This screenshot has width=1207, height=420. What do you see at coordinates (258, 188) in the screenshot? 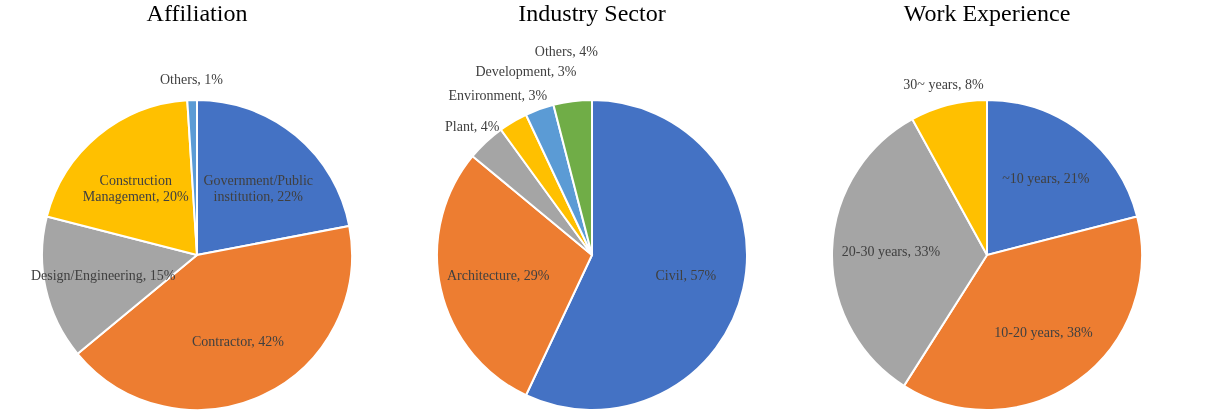
I see `slice-label: Government/Public institution, 22%` at bounding box center [258, 188].